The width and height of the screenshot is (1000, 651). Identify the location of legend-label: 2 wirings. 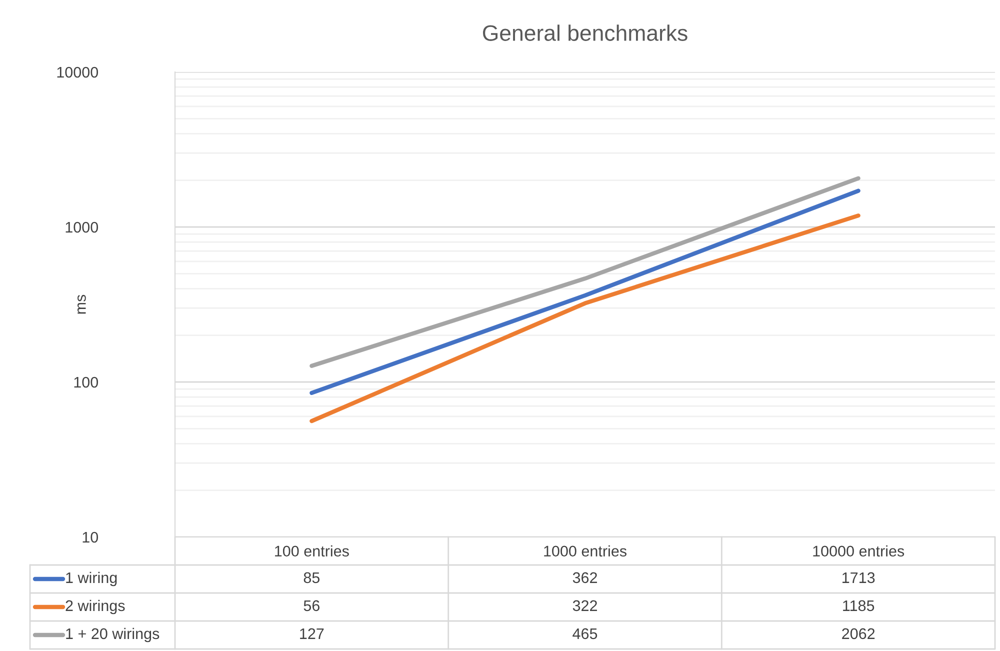
(95, 607).